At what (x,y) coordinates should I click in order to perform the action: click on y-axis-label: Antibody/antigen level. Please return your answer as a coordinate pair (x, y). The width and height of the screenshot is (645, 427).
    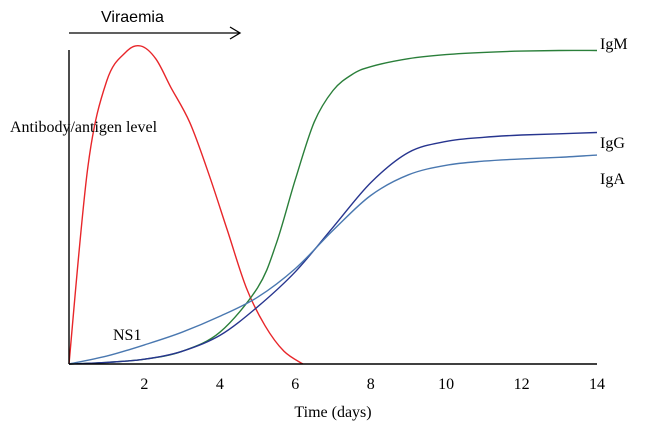
    Looking at the image, I should click on (84, 127).